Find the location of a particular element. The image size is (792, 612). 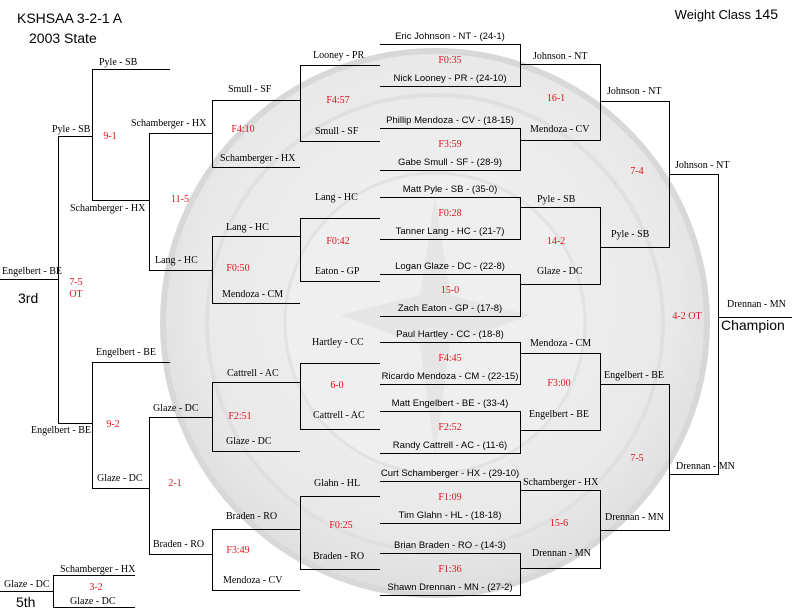

match-score: F3:49 is located at coordinates (238, 550).